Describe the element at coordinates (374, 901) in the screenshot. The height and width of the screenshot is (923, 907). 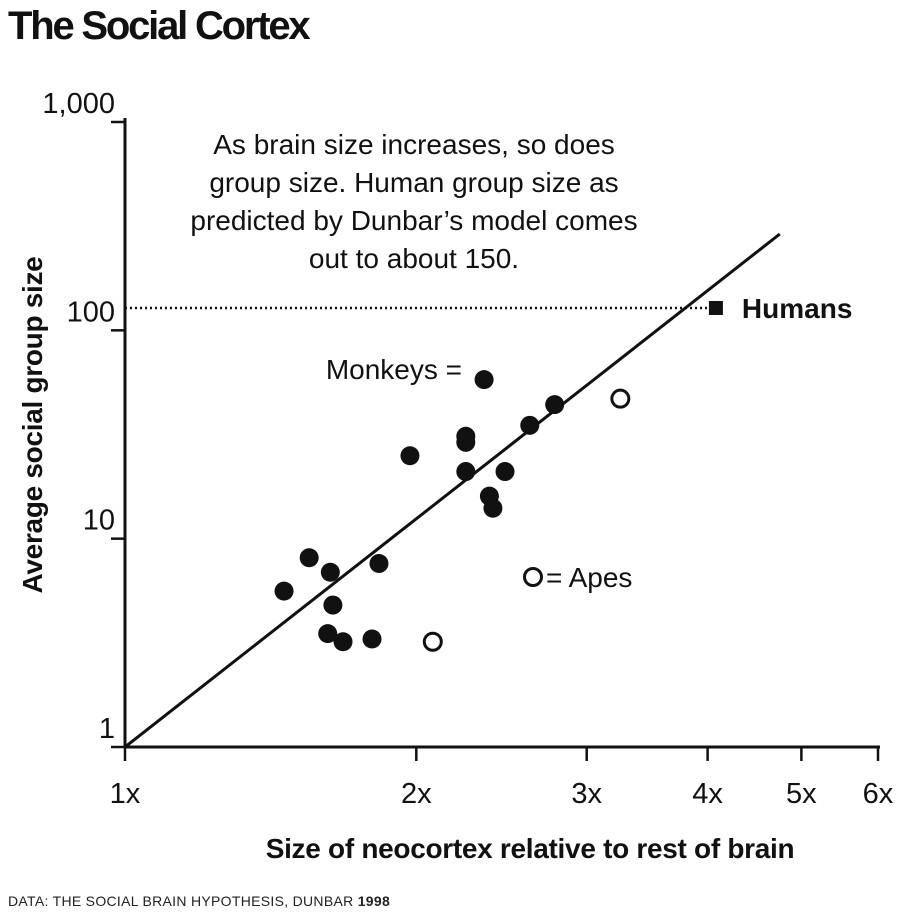
I see `source-year: 1998` at that location.